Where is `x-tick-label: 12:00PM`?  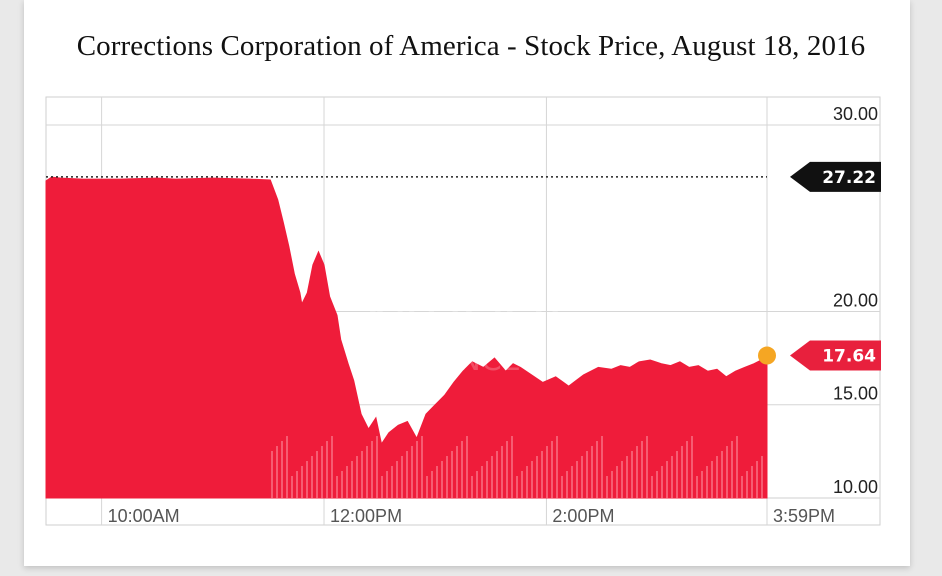
x-tick-label: 12:00PM is located at coordinates (366, 516).